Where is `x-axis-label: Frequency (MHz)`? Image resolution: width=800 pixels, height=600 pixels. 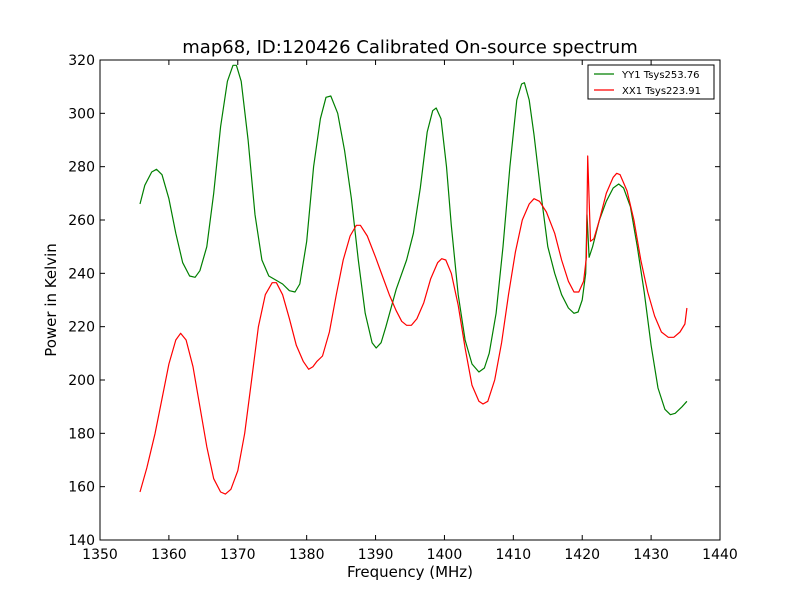
x-axis-label: Frequency (MHz) is located at coordinates (410, 572).